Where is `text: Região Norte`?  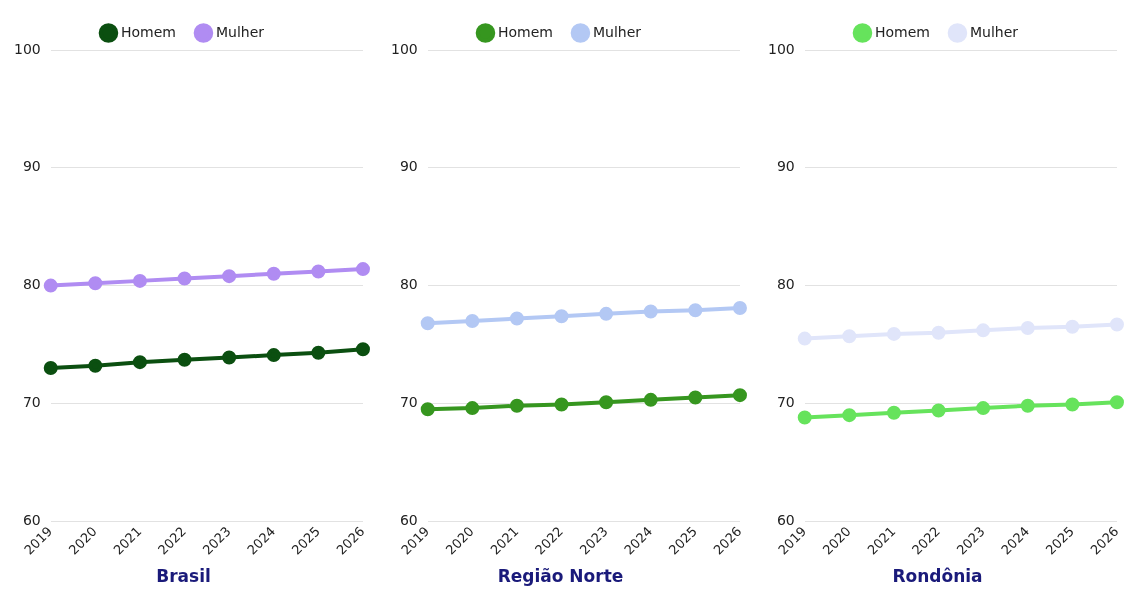
text: Região Norte is located at coordinates (560, 576).